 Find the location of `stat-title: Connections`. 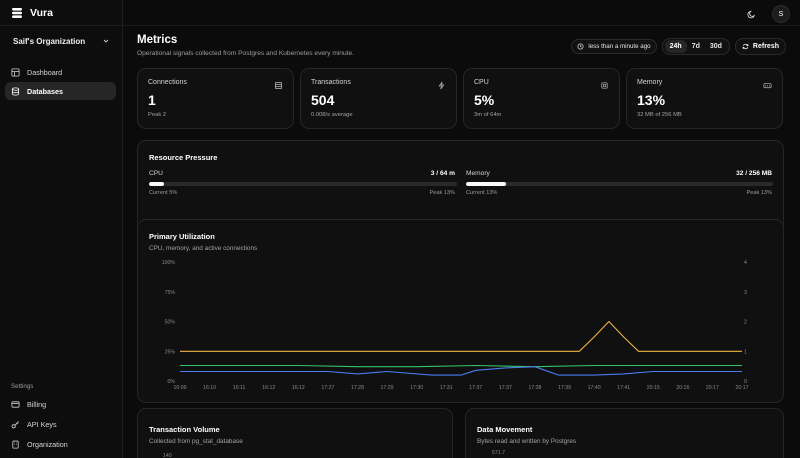

stat-title: Connections is located at coordinates (167, 82).